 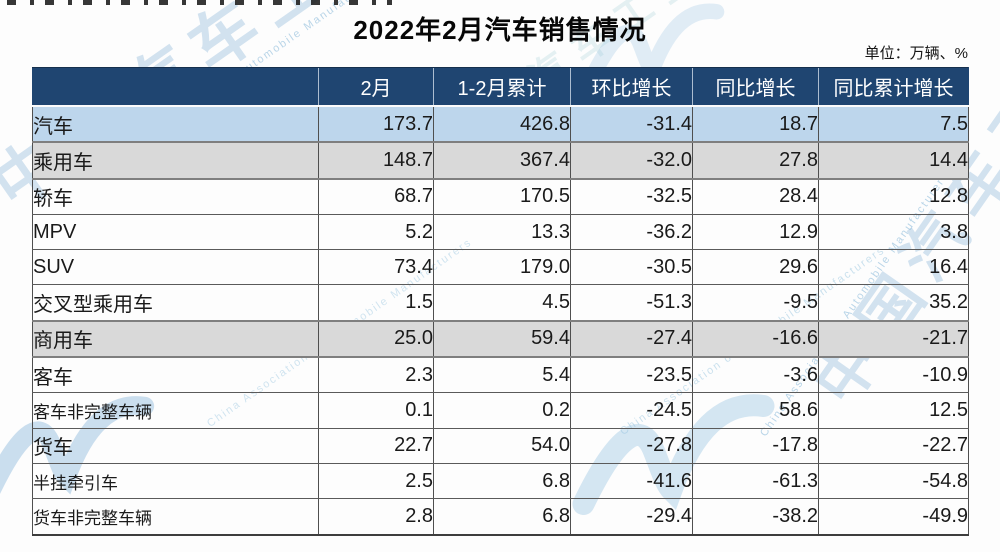 I want to click on unit-note: 单位：万辆、%, so click(x=916, y=53).